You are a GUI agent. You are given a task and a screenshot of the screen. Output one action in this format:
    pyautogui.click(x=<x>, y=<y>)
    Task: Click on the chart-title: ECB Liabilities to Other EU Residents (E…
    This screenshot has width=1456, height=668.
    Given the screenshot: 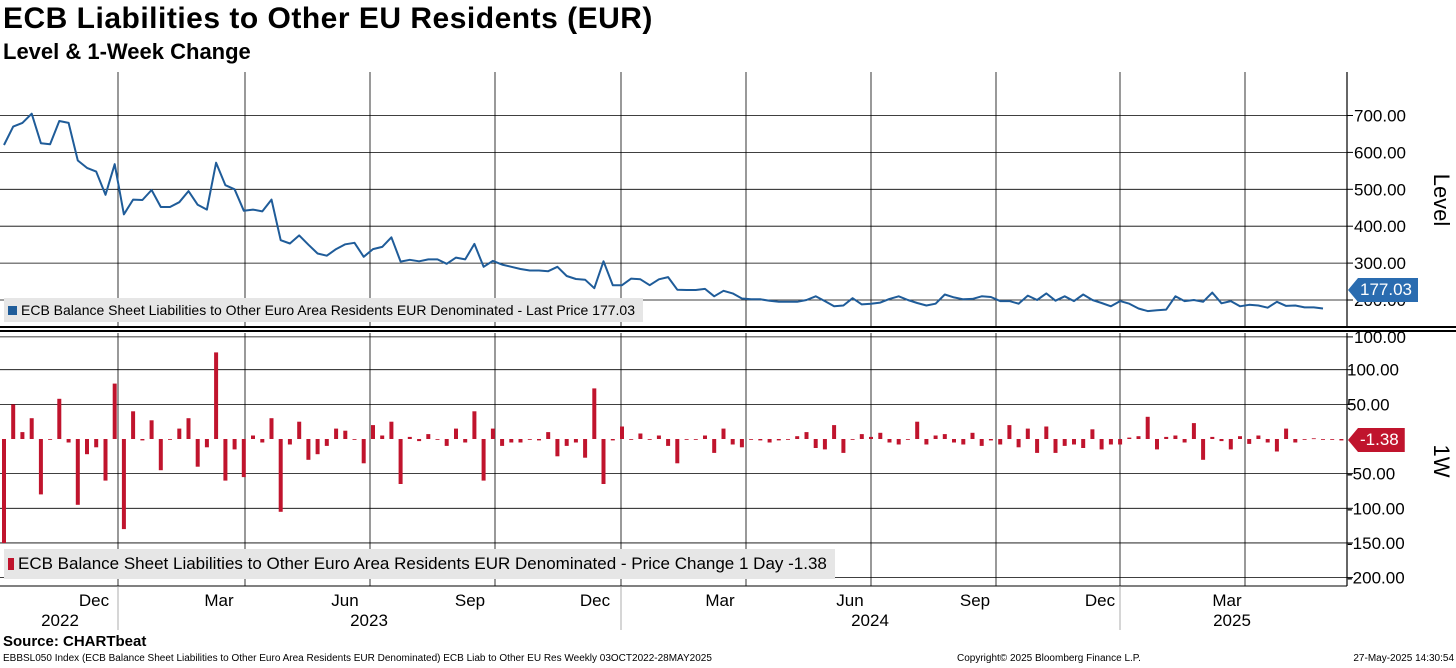 What is the action you would take?
    pyautogui.click(x=328, y=18)
    